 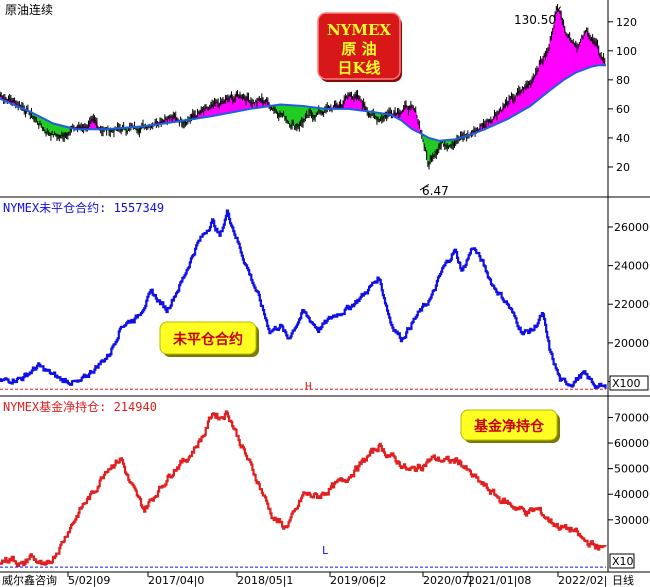 I want to click on moving-average-line, so click(x=303, y=103).